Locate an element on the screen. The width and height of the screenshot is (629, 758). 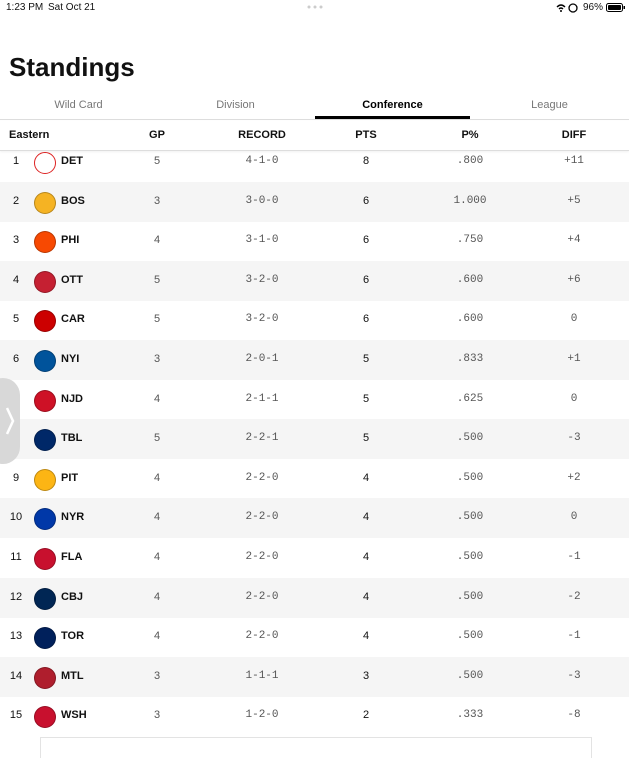
rank: 10 is located at coordinates (16, 517).